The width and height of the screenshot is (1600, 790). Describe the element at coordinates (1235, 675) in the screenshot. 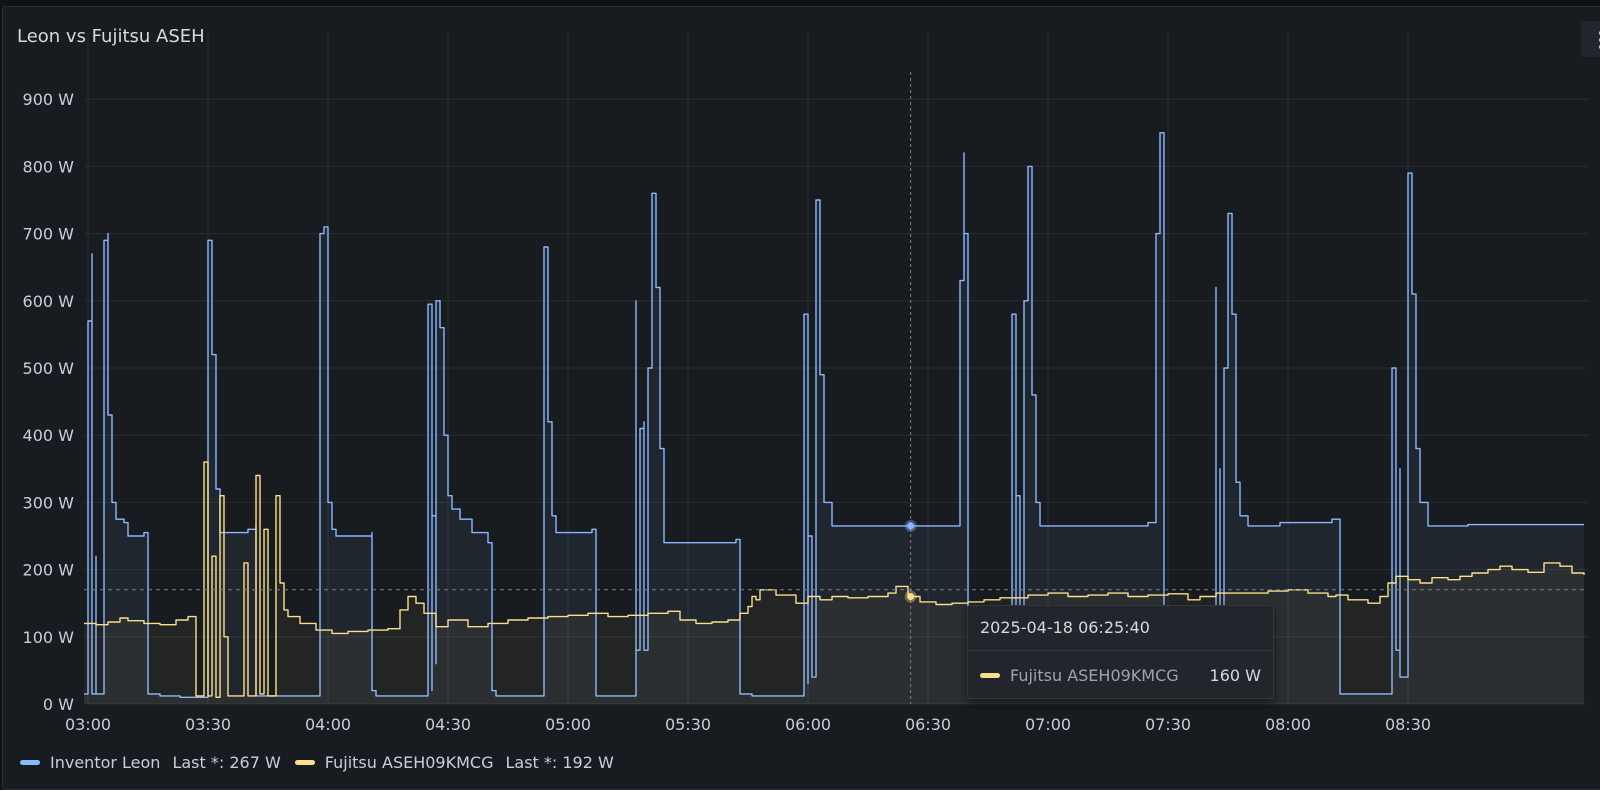

I see `tooltip-value: 160 W` at that location.